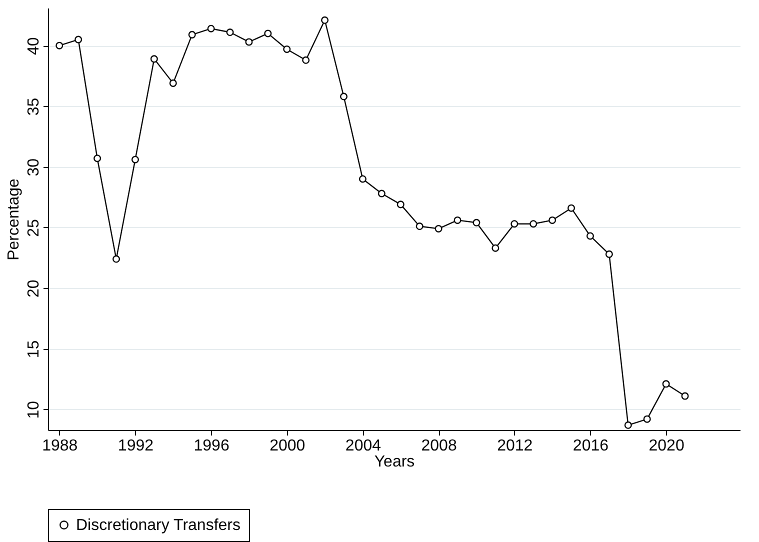  I want to click on x-tick-label: 2008, so click(439, 446).